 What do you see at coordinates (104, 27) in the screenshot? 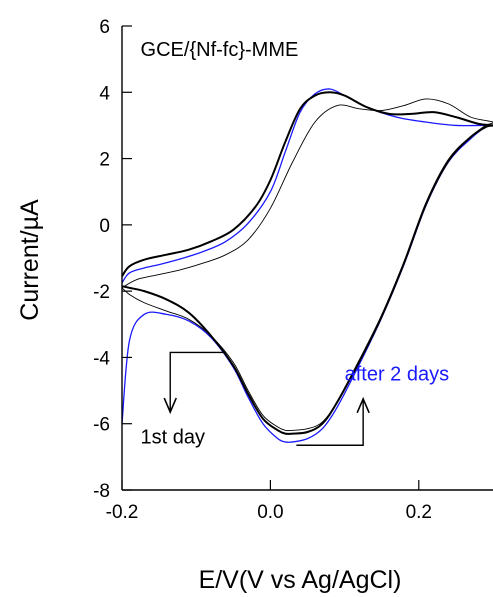
I see `y-tick-label: 6` at bounding box center [104, 27].